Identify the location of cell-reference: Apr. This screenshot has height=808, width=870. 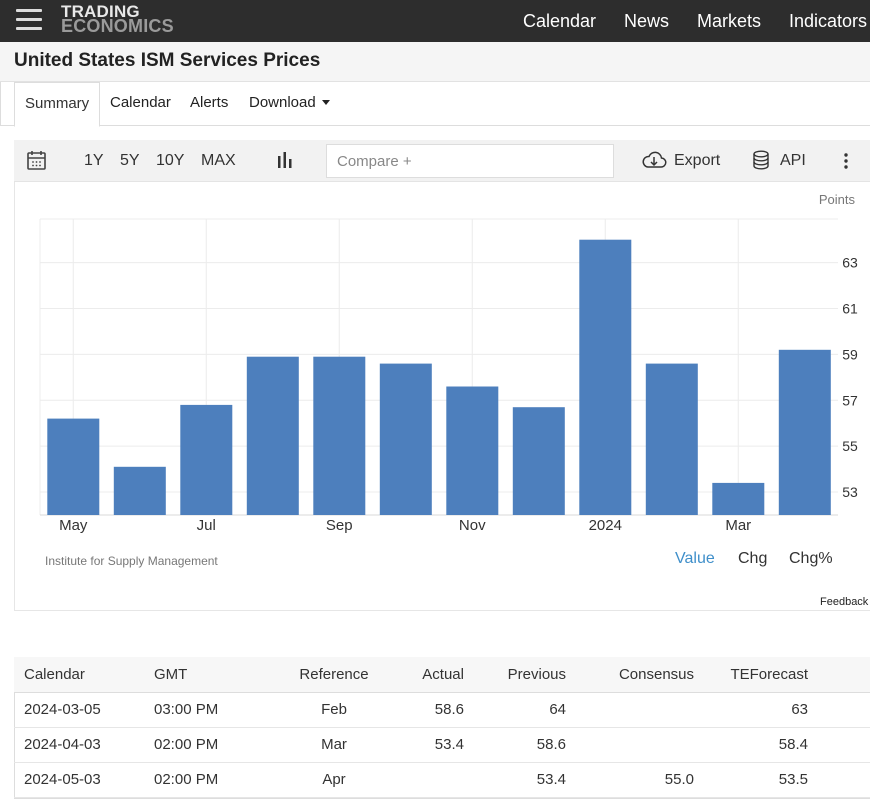
(334, 780).